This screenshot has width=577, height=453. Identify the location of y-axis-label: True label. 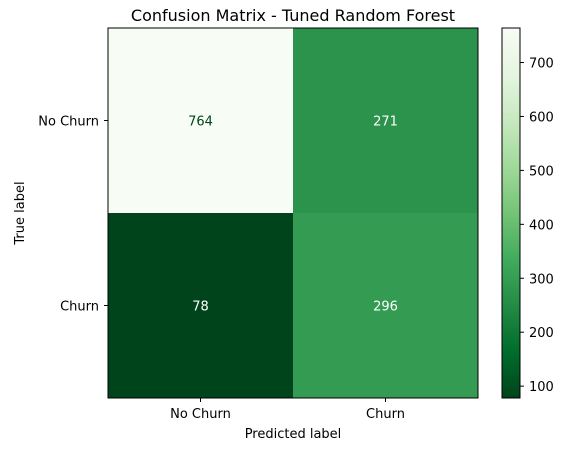
(20, 213).